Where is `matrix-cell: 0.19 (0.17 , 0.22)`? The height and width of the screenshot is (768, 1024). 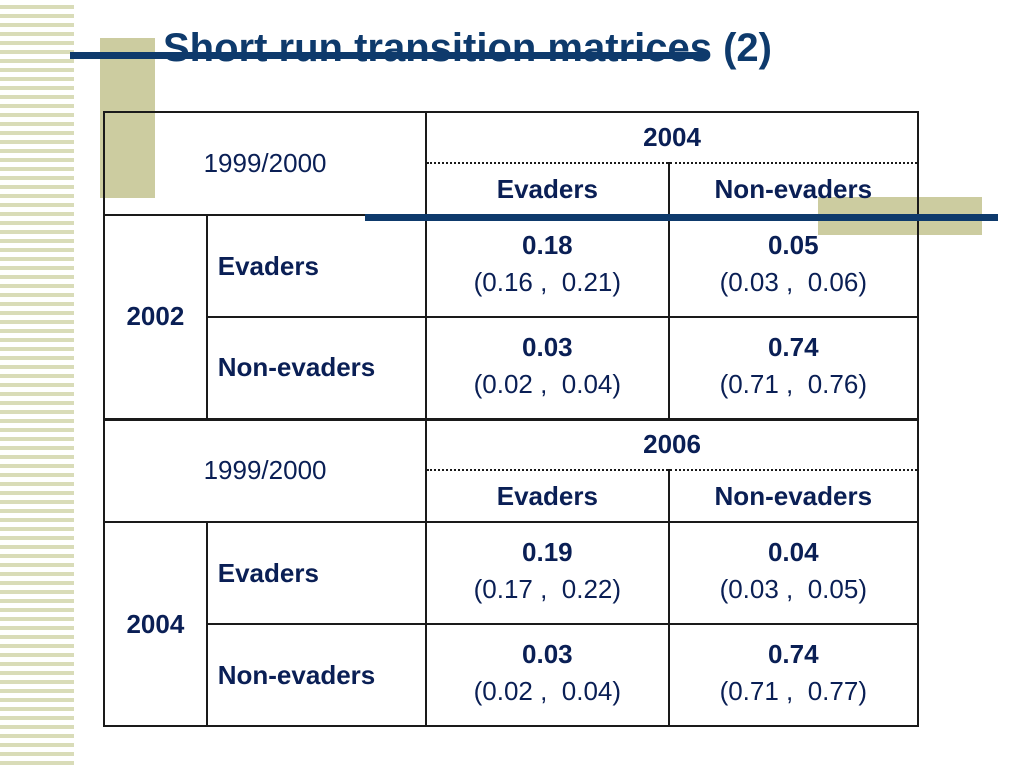 matrix-cell: 0.19 (0.17 , 0.22) is located at coordinates (547, 573).